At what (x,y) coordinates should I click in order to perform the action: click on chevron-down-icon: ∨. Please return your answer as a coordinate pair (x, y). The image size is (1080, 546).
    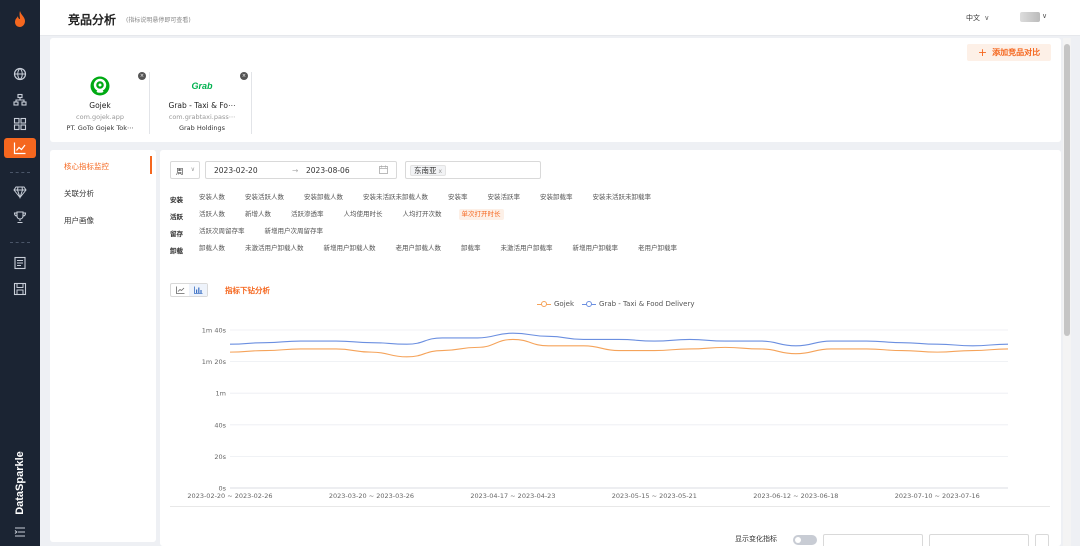
    Looking at the image, I should click on (1045, 16).